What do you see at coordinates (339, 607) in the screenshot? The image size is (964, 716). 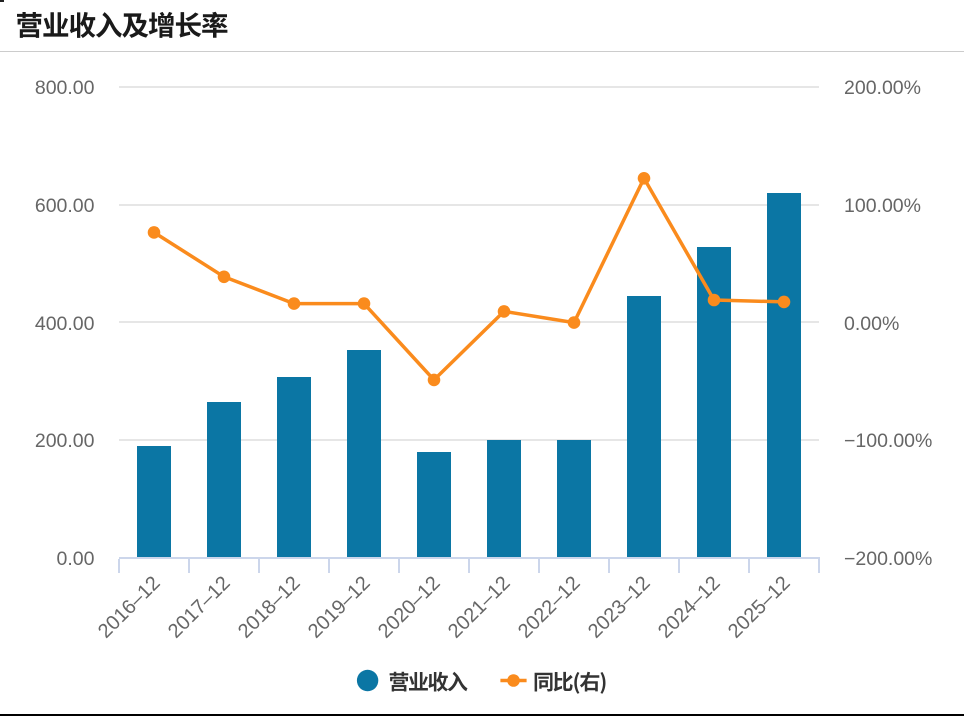 I see `svg-text: 2019–12` at bounding box center [339, 607].